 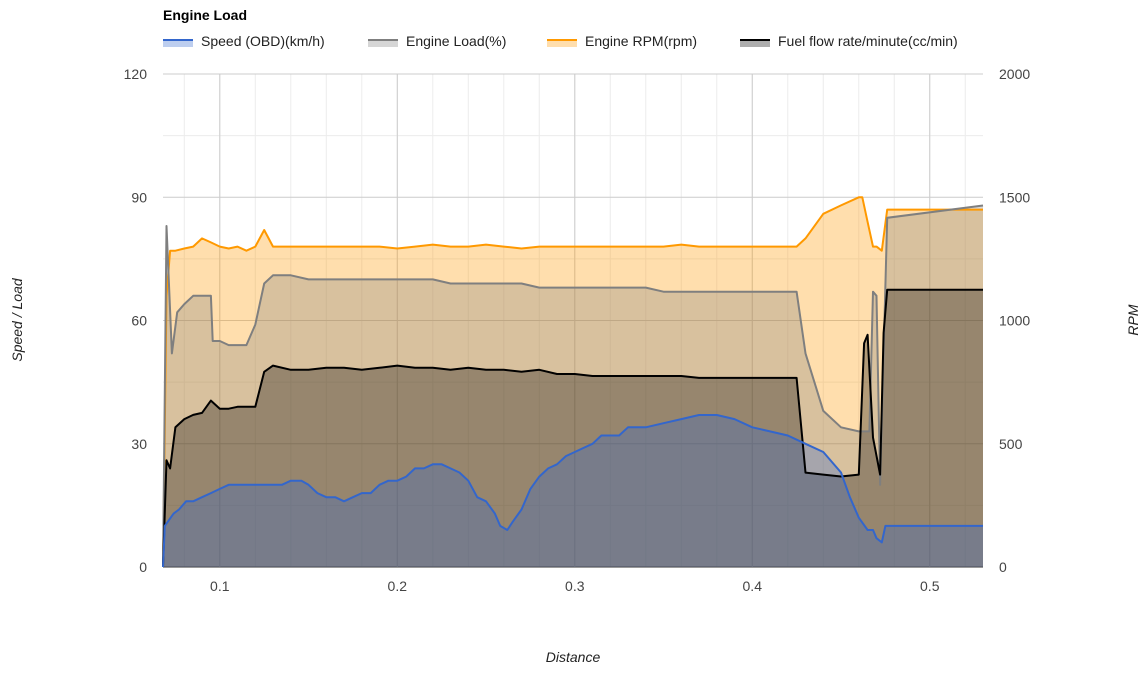 I want to click on y-right-tick-label: 500, so click(x=1011, y=444).